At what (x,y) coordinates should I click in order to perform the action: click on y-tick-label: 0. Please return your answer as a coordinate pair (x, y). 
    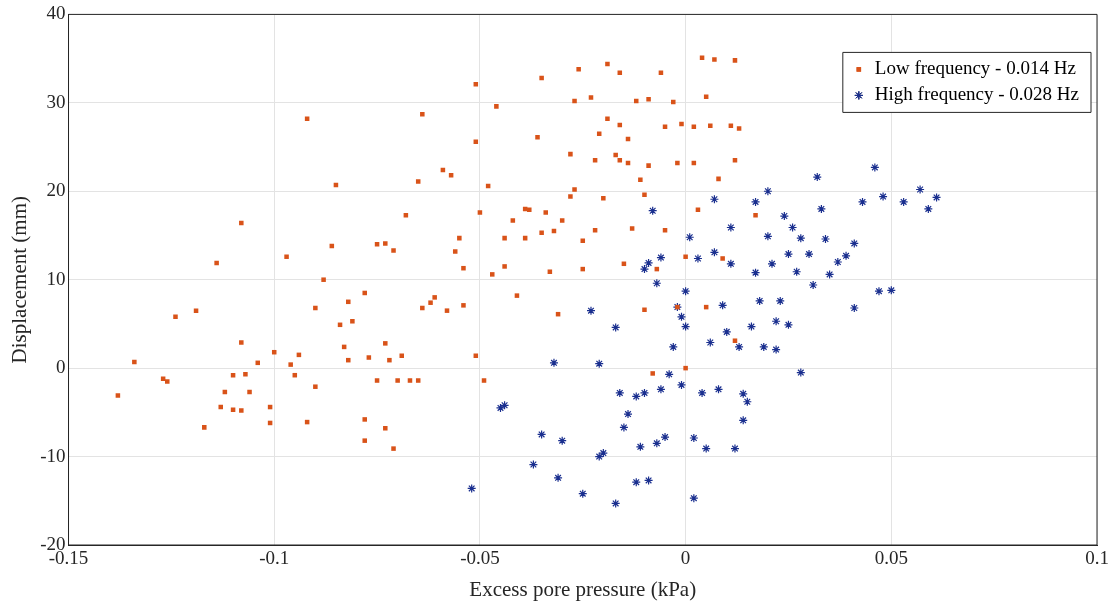
    Looking at the image, I should click on (61, 367).